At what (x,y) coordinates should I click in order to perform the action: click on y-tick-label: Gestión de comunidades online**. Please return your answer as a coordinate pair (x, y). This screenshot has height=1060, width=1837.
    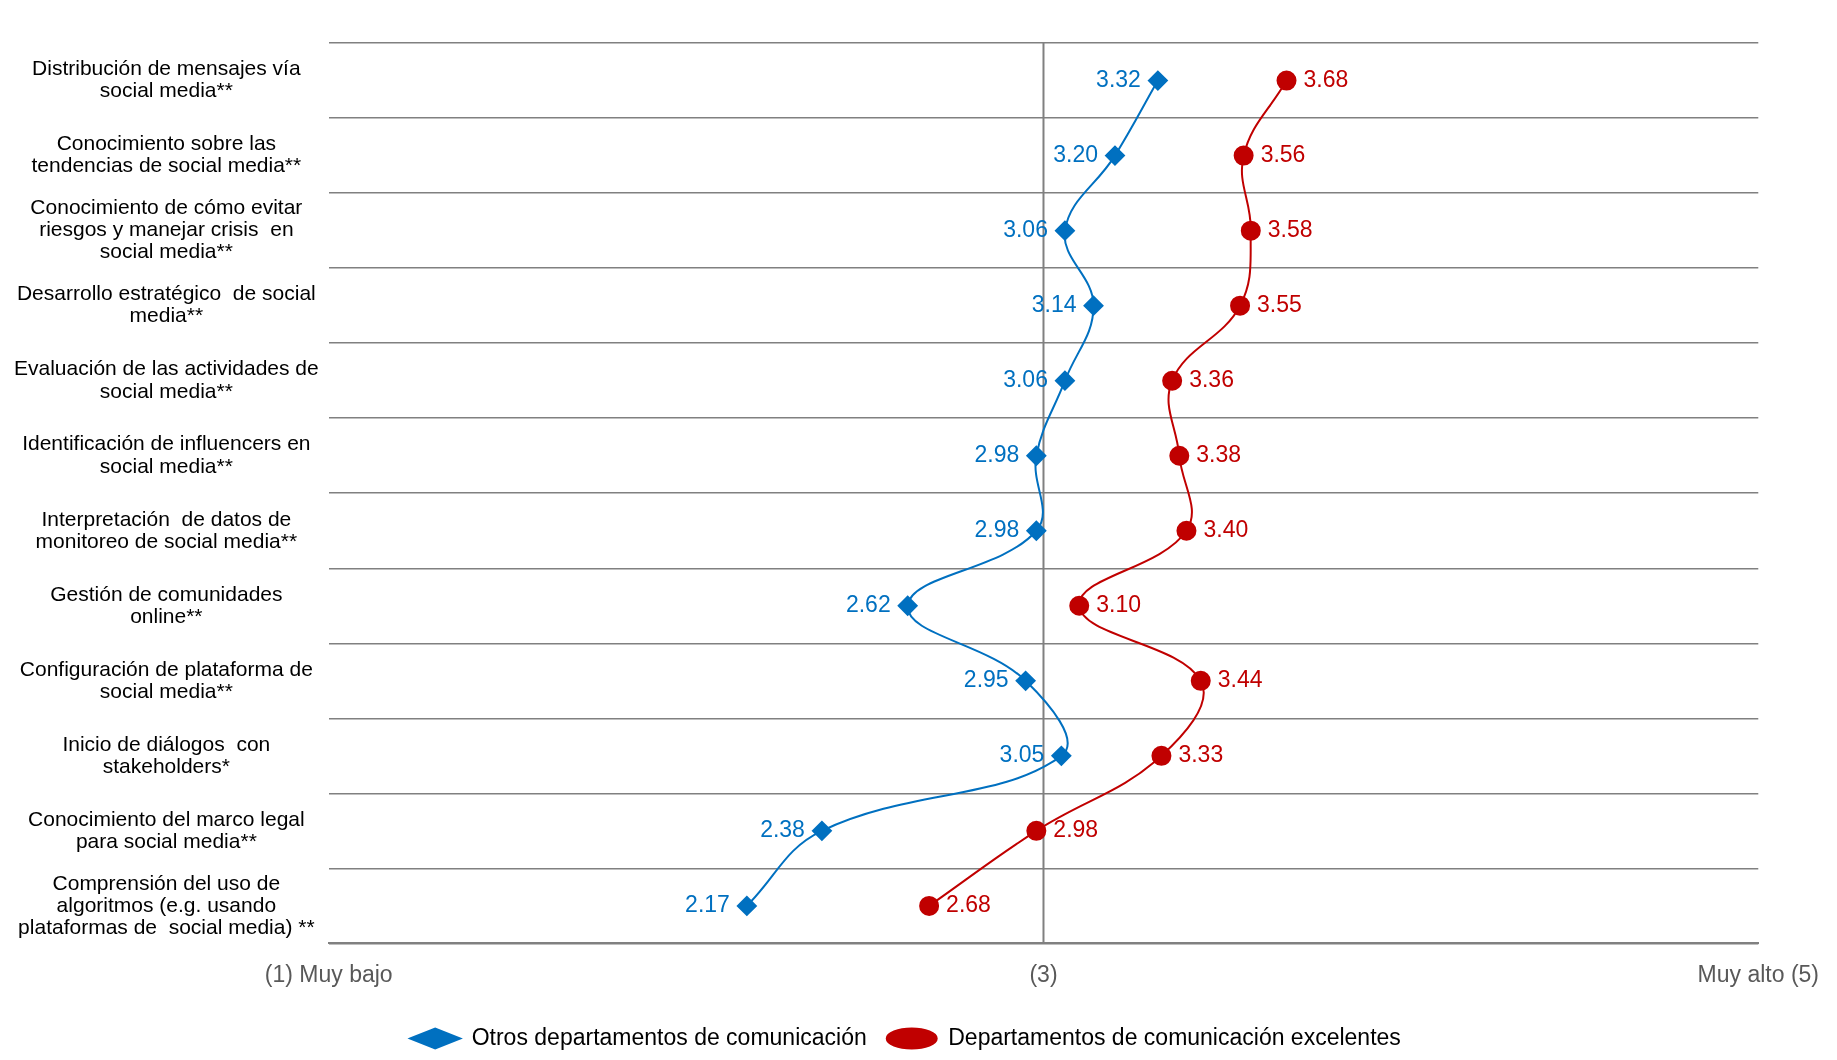
    Looking at the image, I should click on (166, 604).